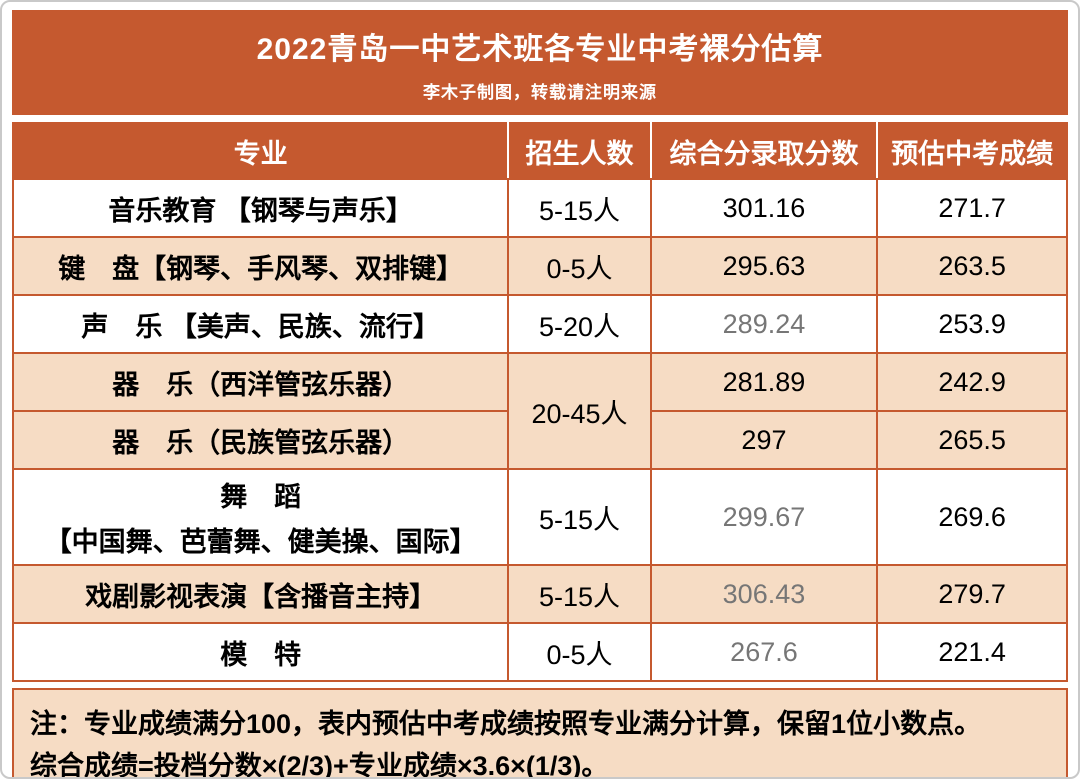  I want to click on cell-score: 299.67, so click(764, 517).